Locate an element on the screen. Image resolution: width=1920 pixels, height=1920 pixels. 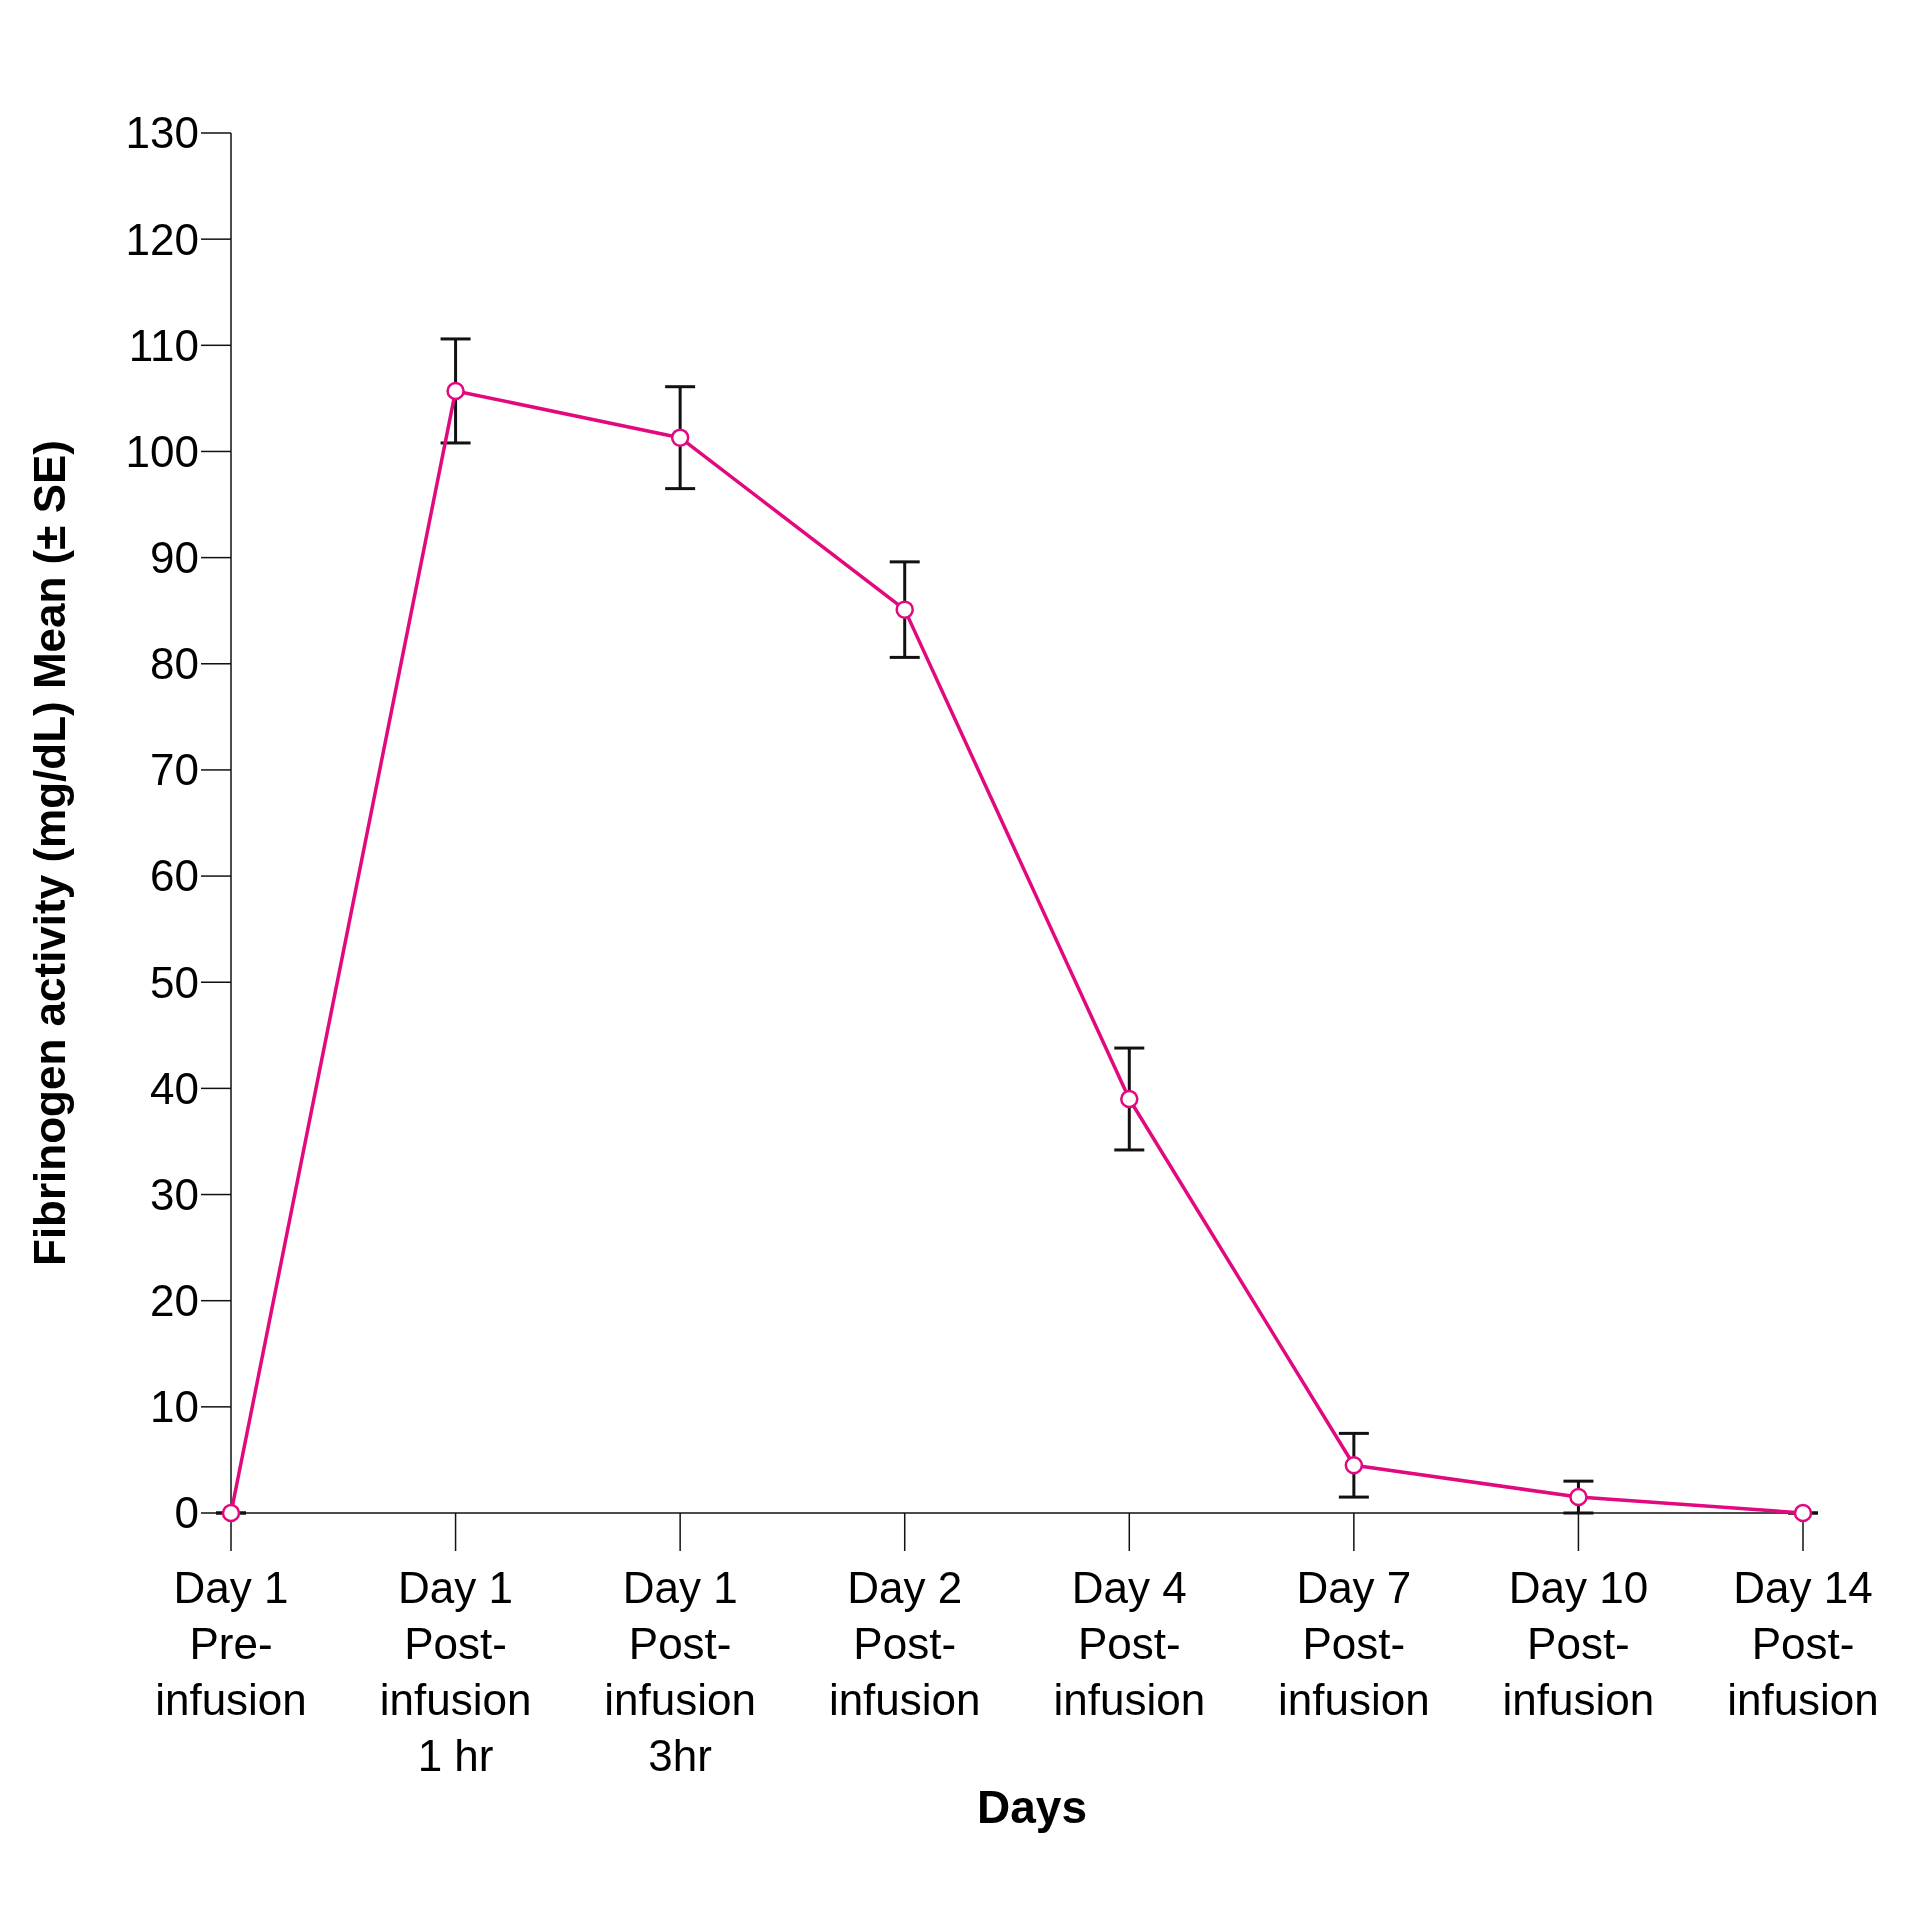
y-tick-label: 90 is located at coordinates (174, 558).